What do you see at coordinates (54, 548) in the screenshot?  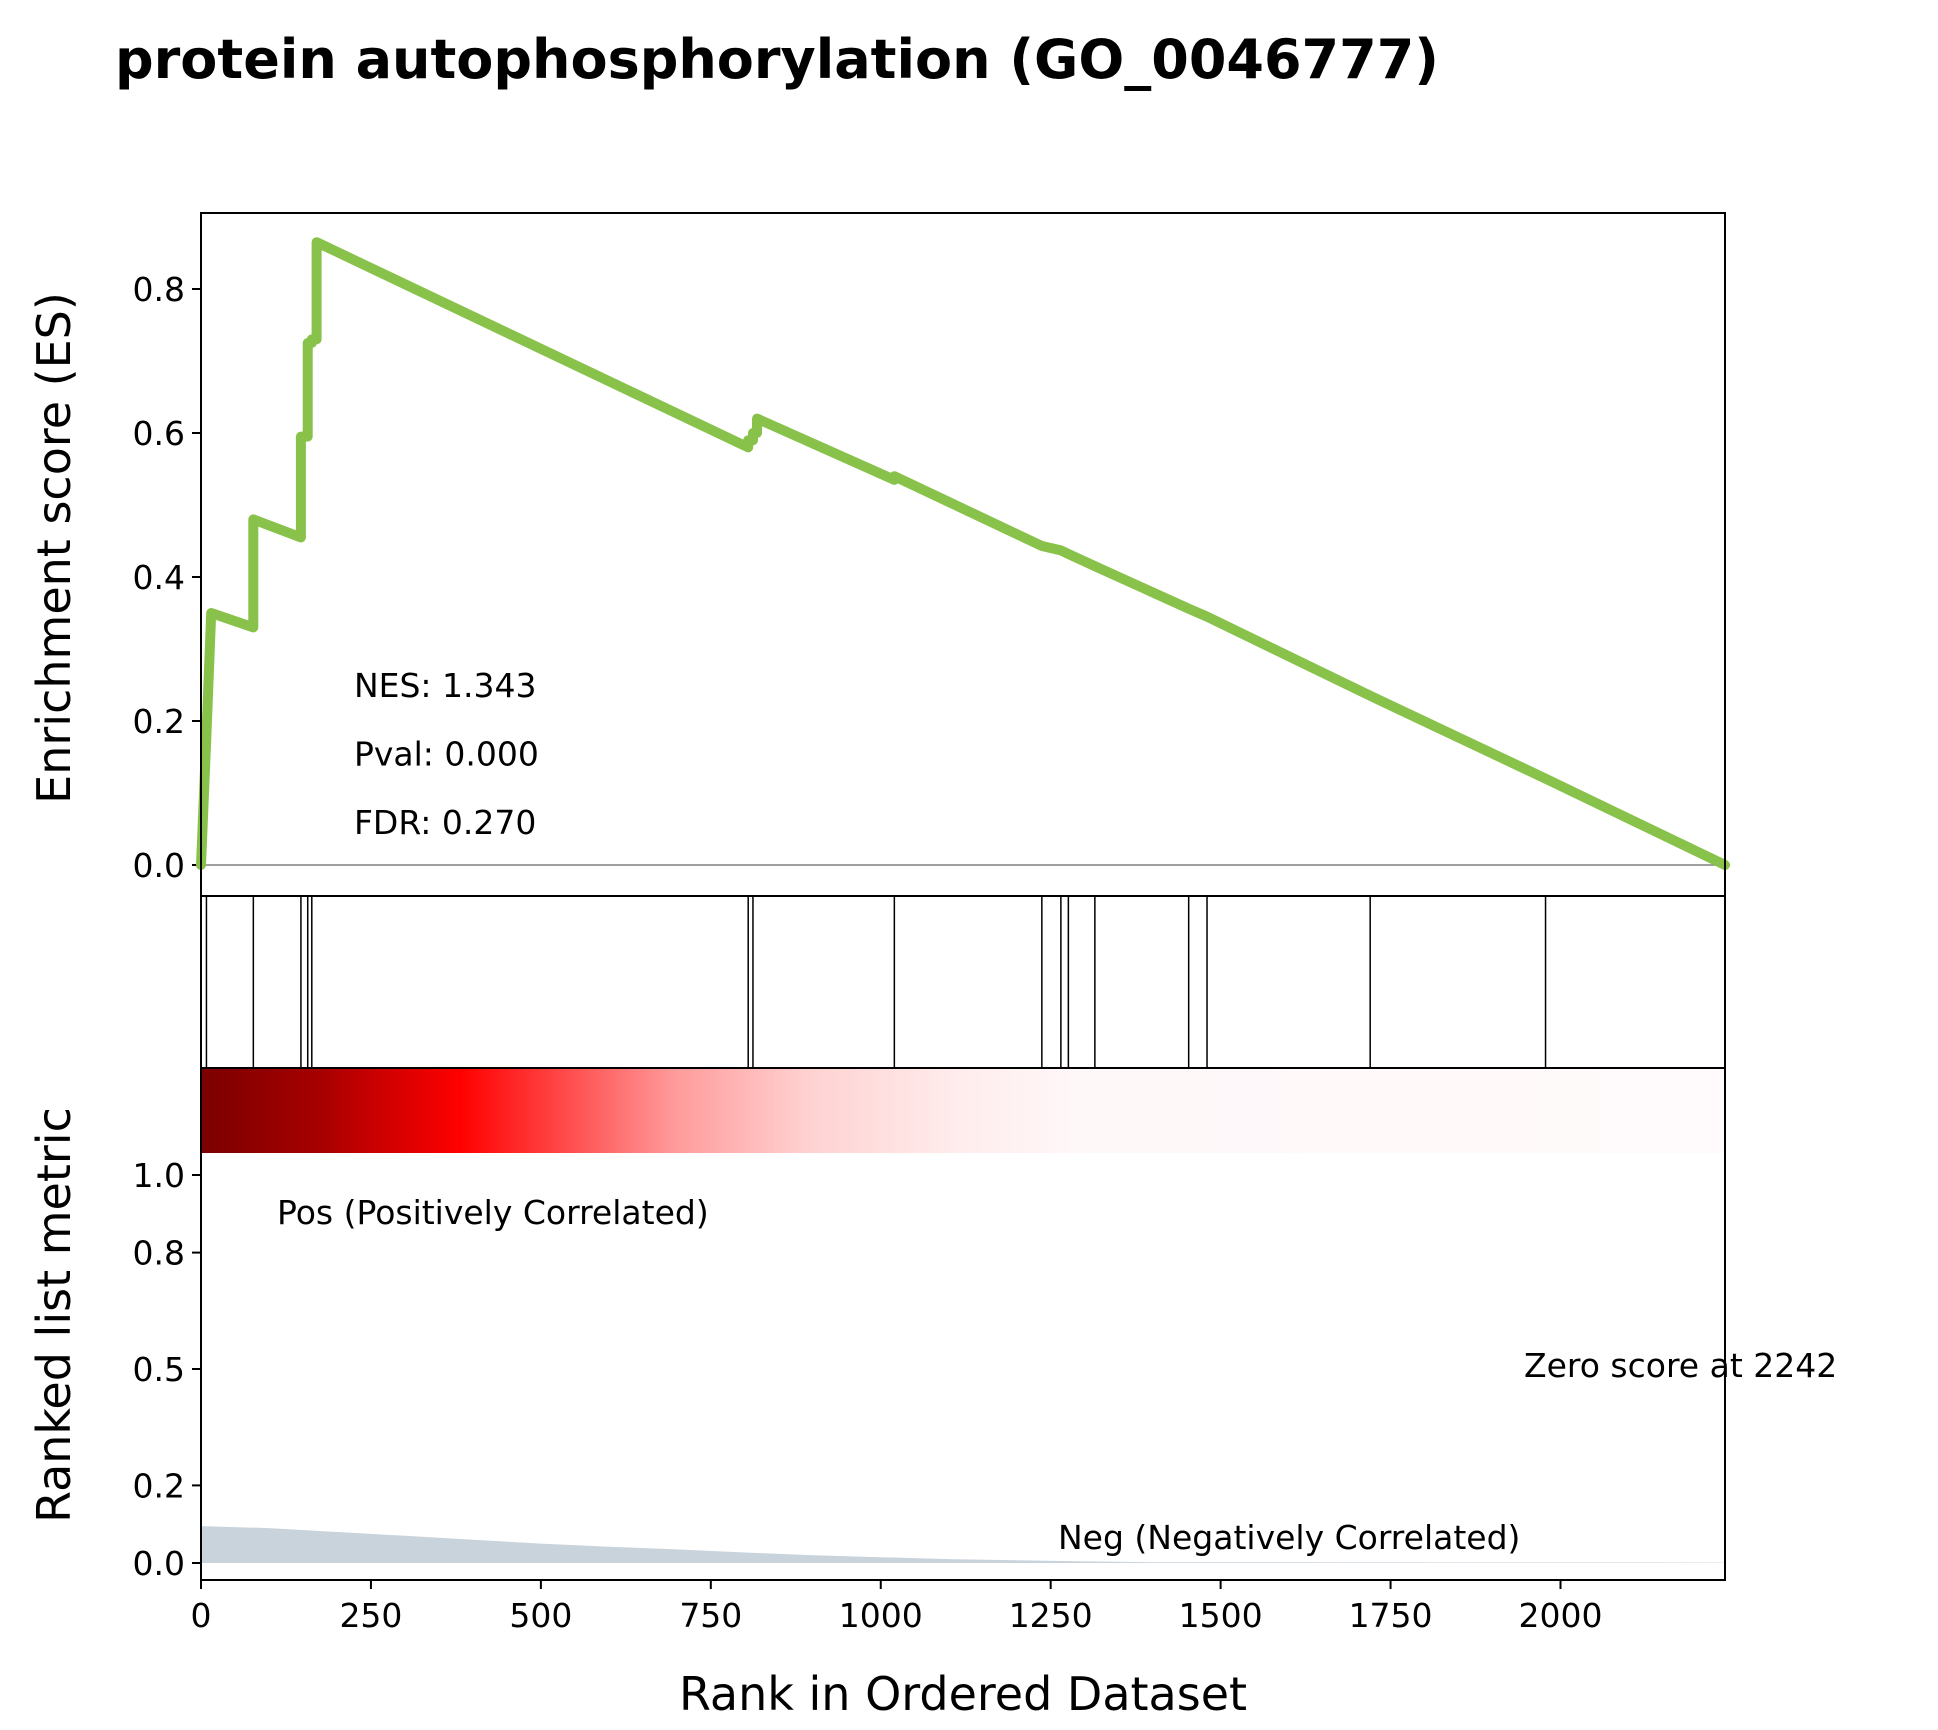 I see `es-y-axis-label: Enrichment score (ES)` at bounding box center [54, 548].